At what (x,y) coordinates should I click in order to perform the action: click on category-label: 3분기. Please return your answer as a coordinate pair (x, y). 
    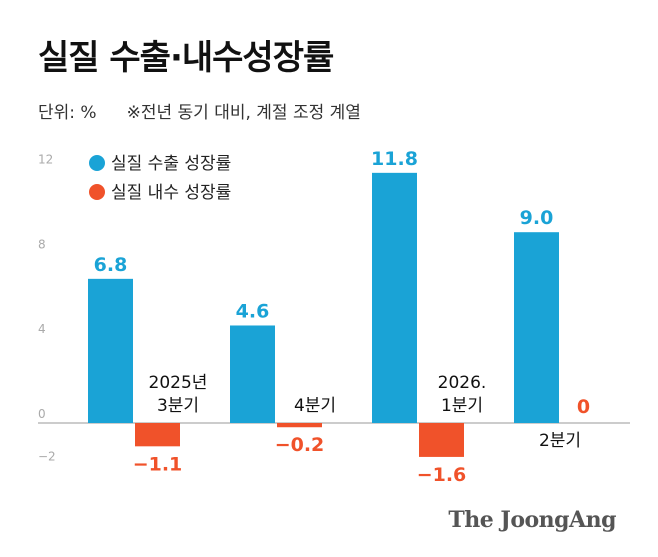
    Looking at the image, I should click on (178, 406).